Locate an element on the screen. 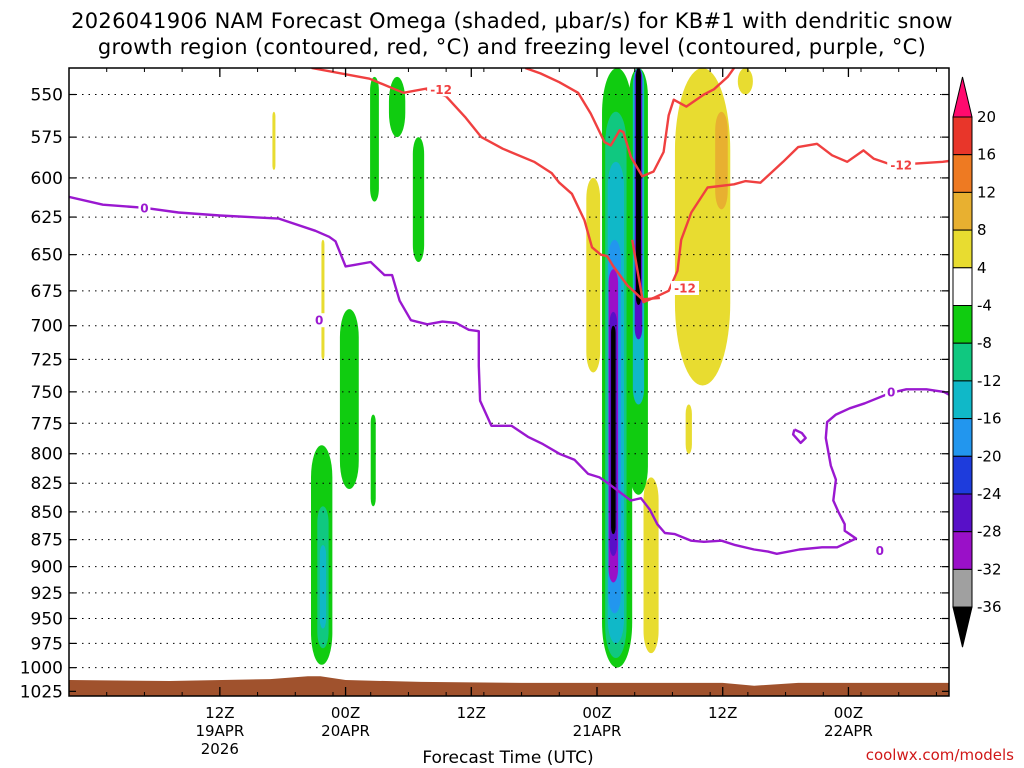 This screenshot has height=768, width=1024. x-axis-title: Forecast Time (UTC) is located at coordinates (507, 758).